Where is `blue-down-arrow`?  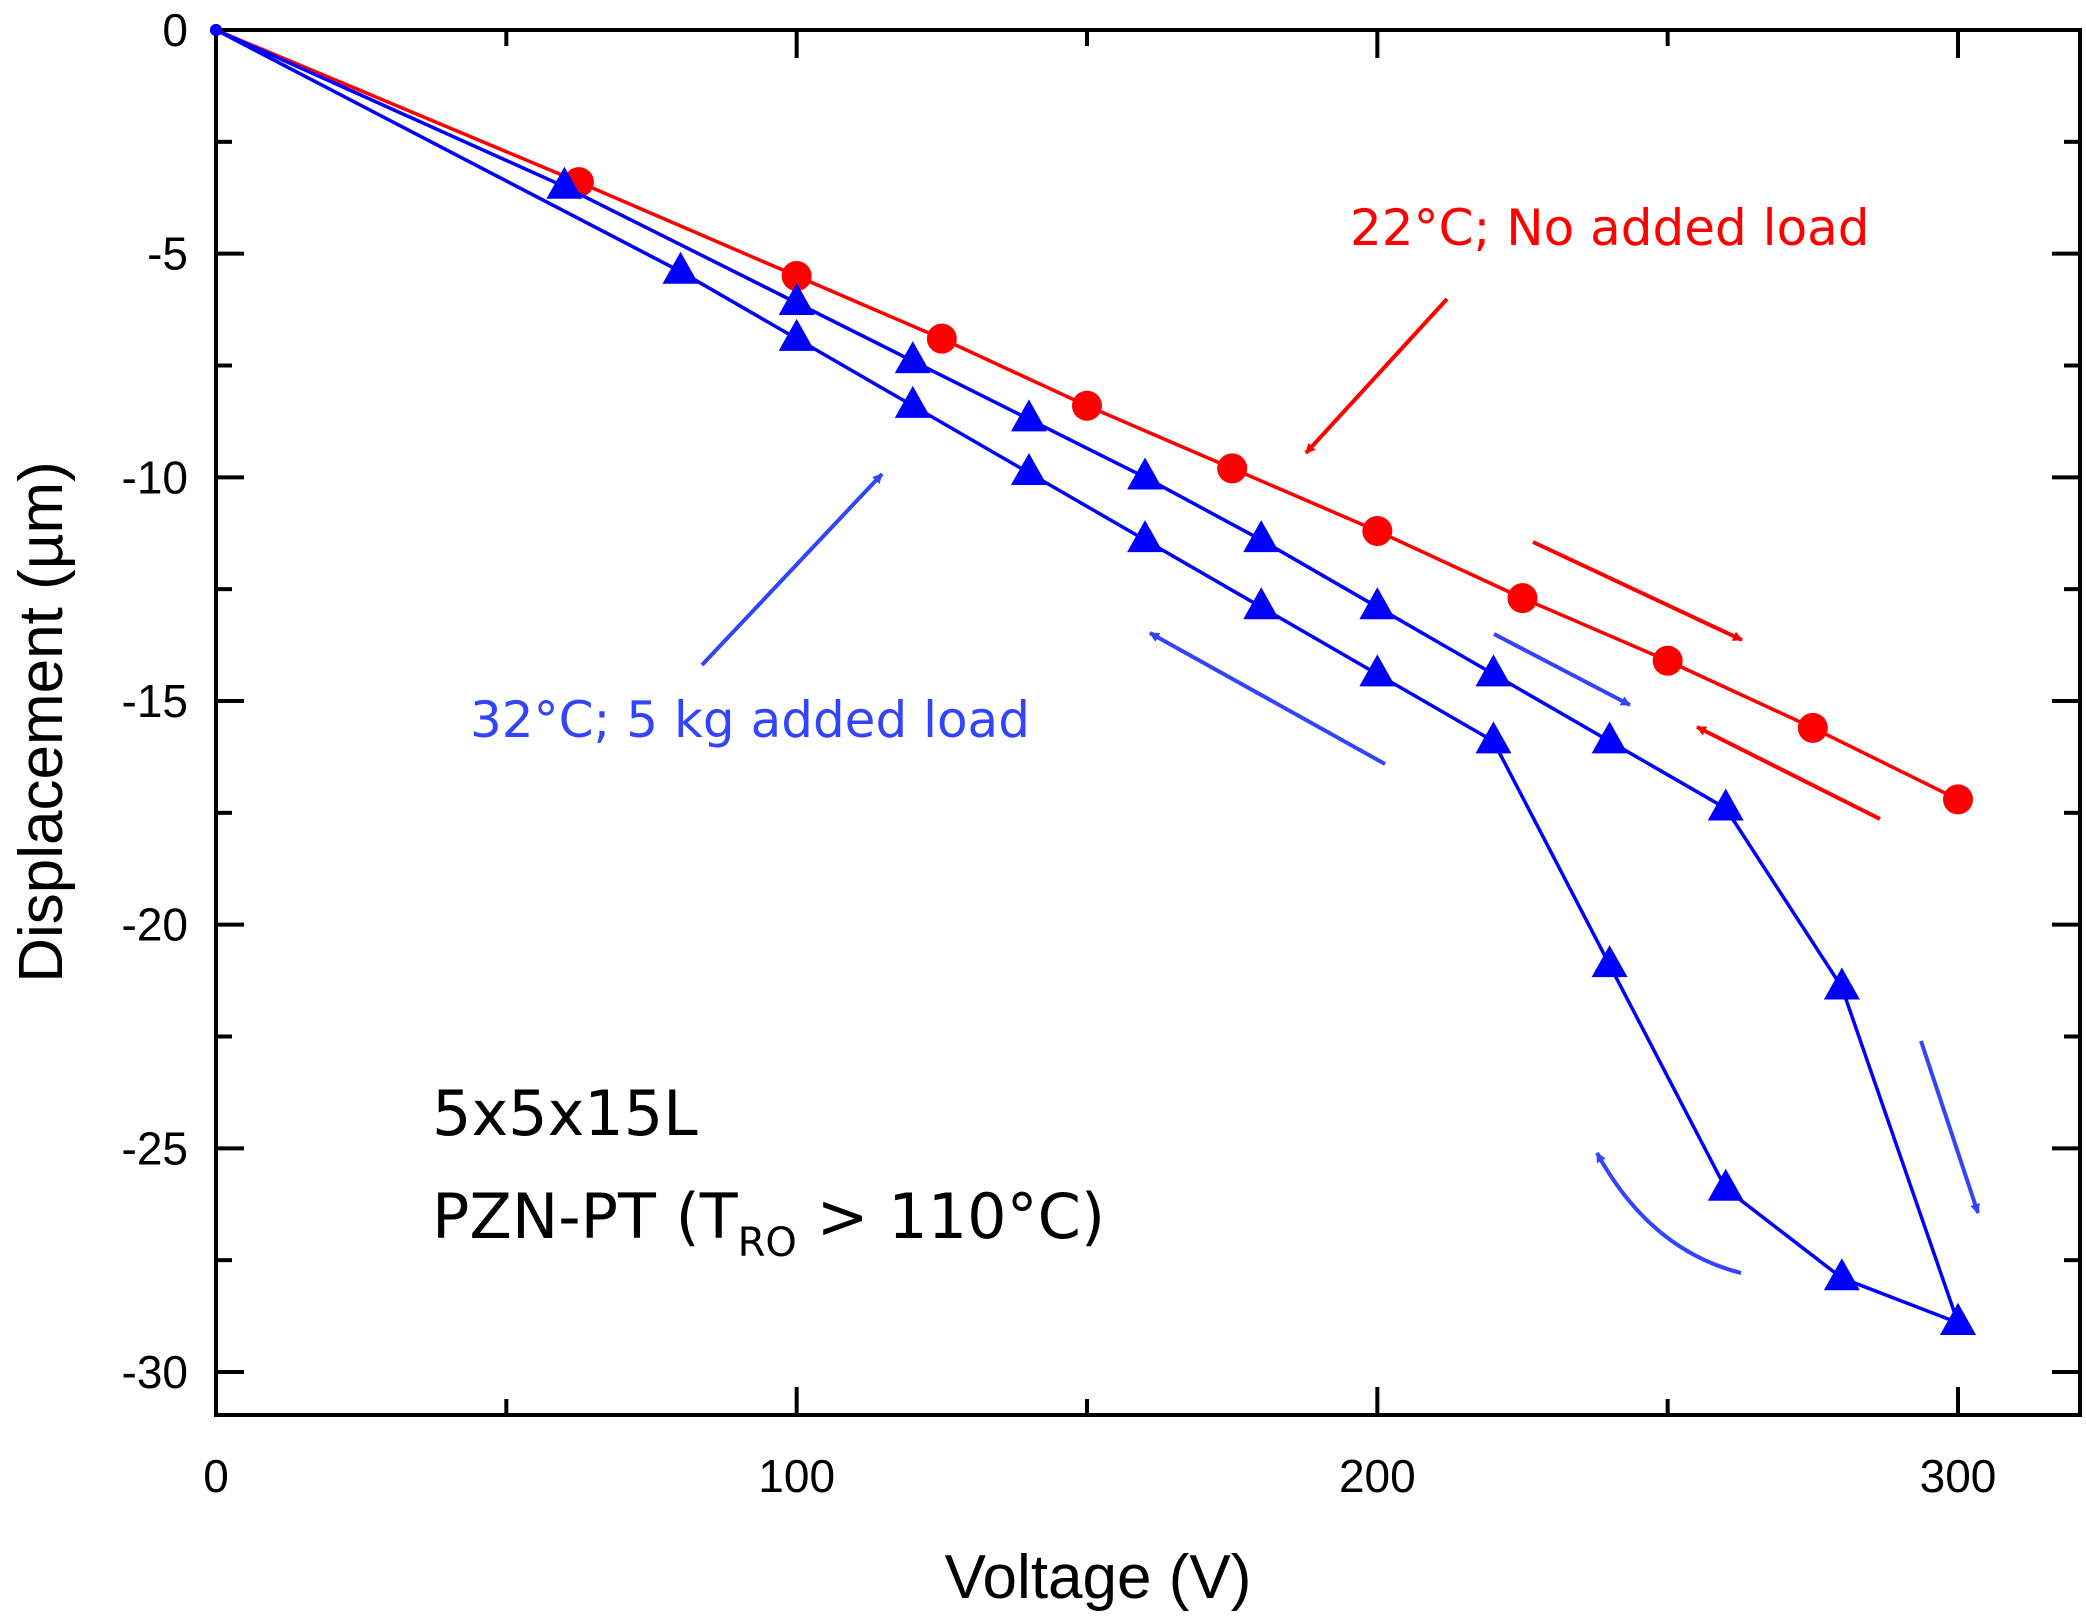
blue-down-arrow is located at coordinates (1267, 698).